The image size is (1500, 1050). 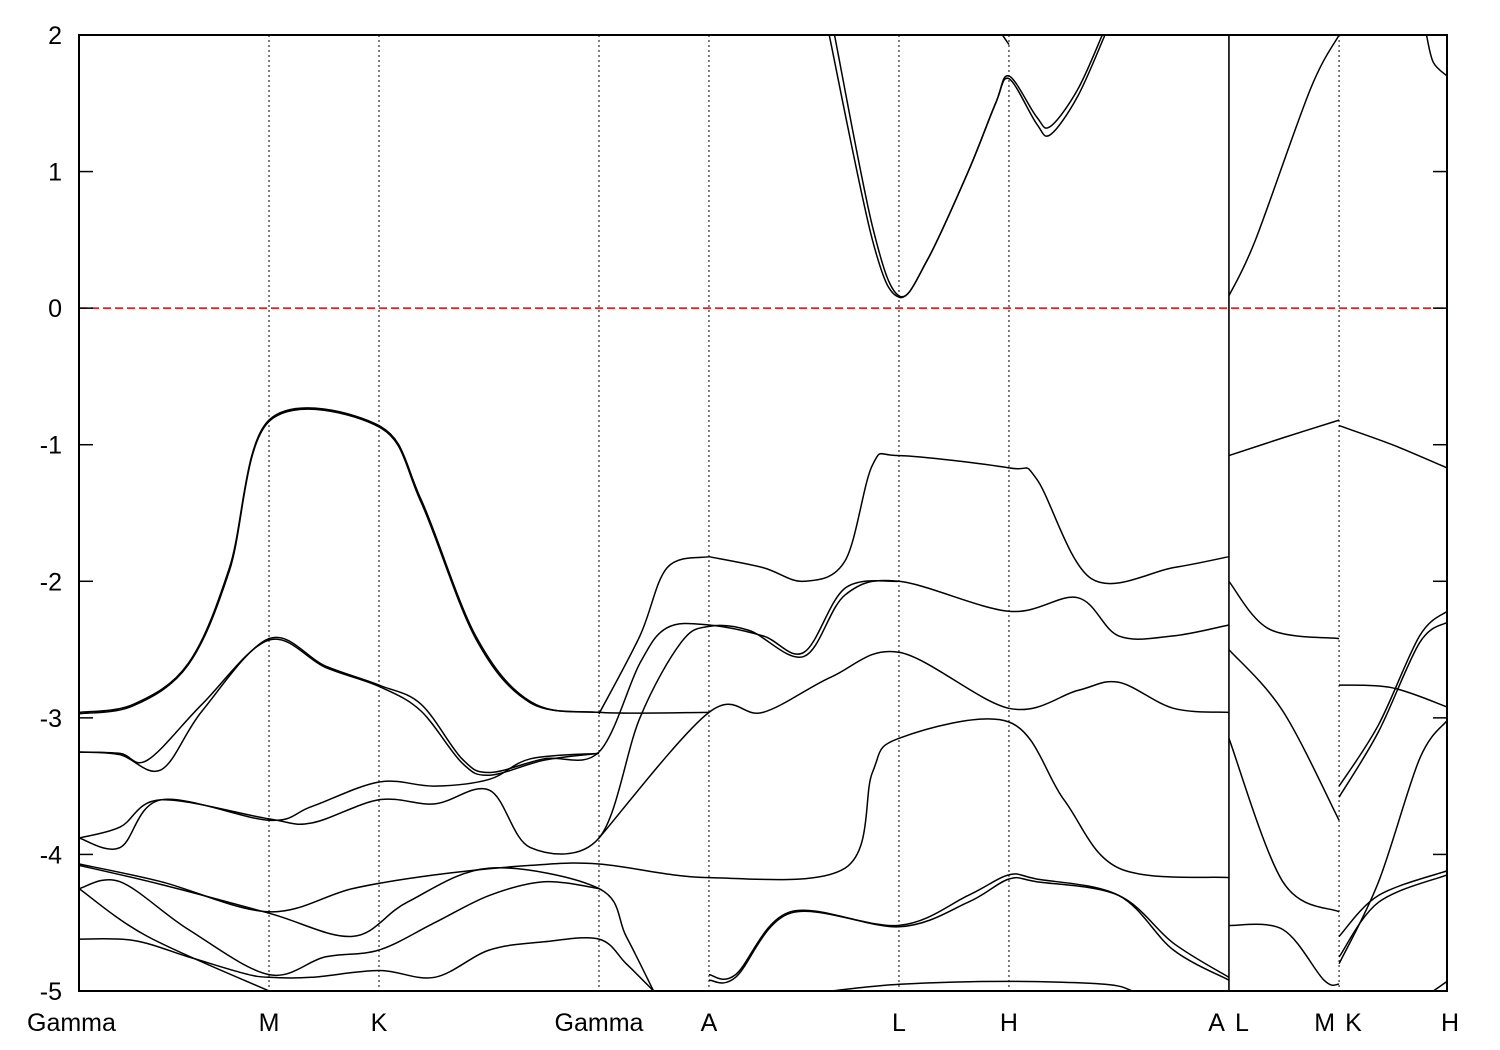 I want to click on x-tick-label-10: K, so click(x=1353, y=1023).